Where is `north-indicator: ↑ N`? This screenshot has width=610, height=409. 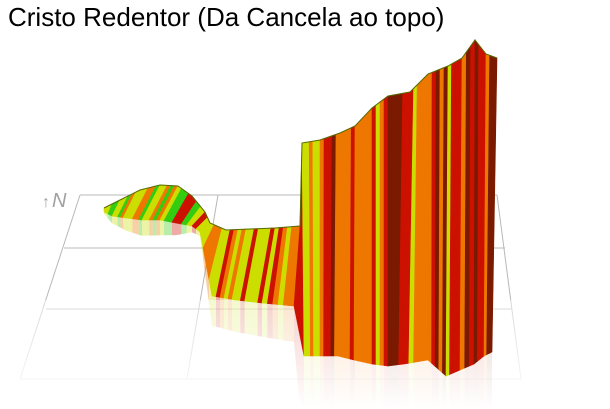 north-indicator: ↑ N is located at coordinates (54, 201).